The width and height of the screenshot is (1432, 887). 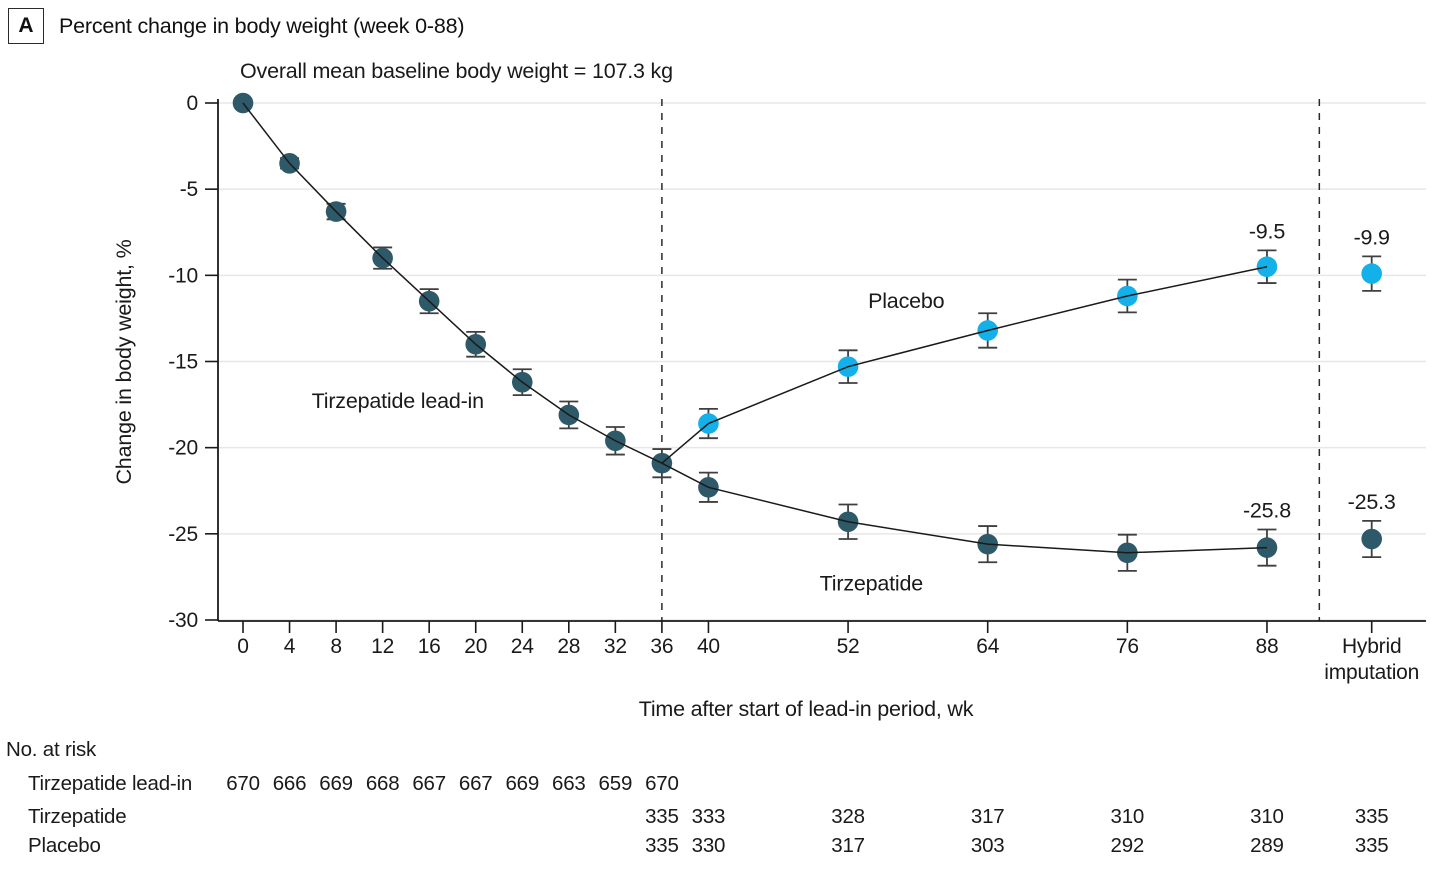 I want to click on y-tick-label: 0, so click(x=192, y=103).